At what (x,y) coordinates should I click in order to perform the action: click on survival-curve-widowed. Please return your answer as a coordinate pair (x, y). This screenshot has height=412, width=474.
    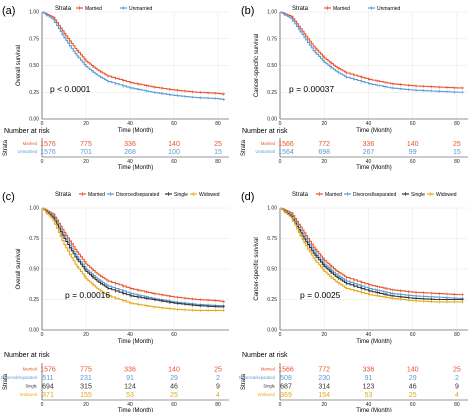
    Looking at the image, I should click on (372, 255).